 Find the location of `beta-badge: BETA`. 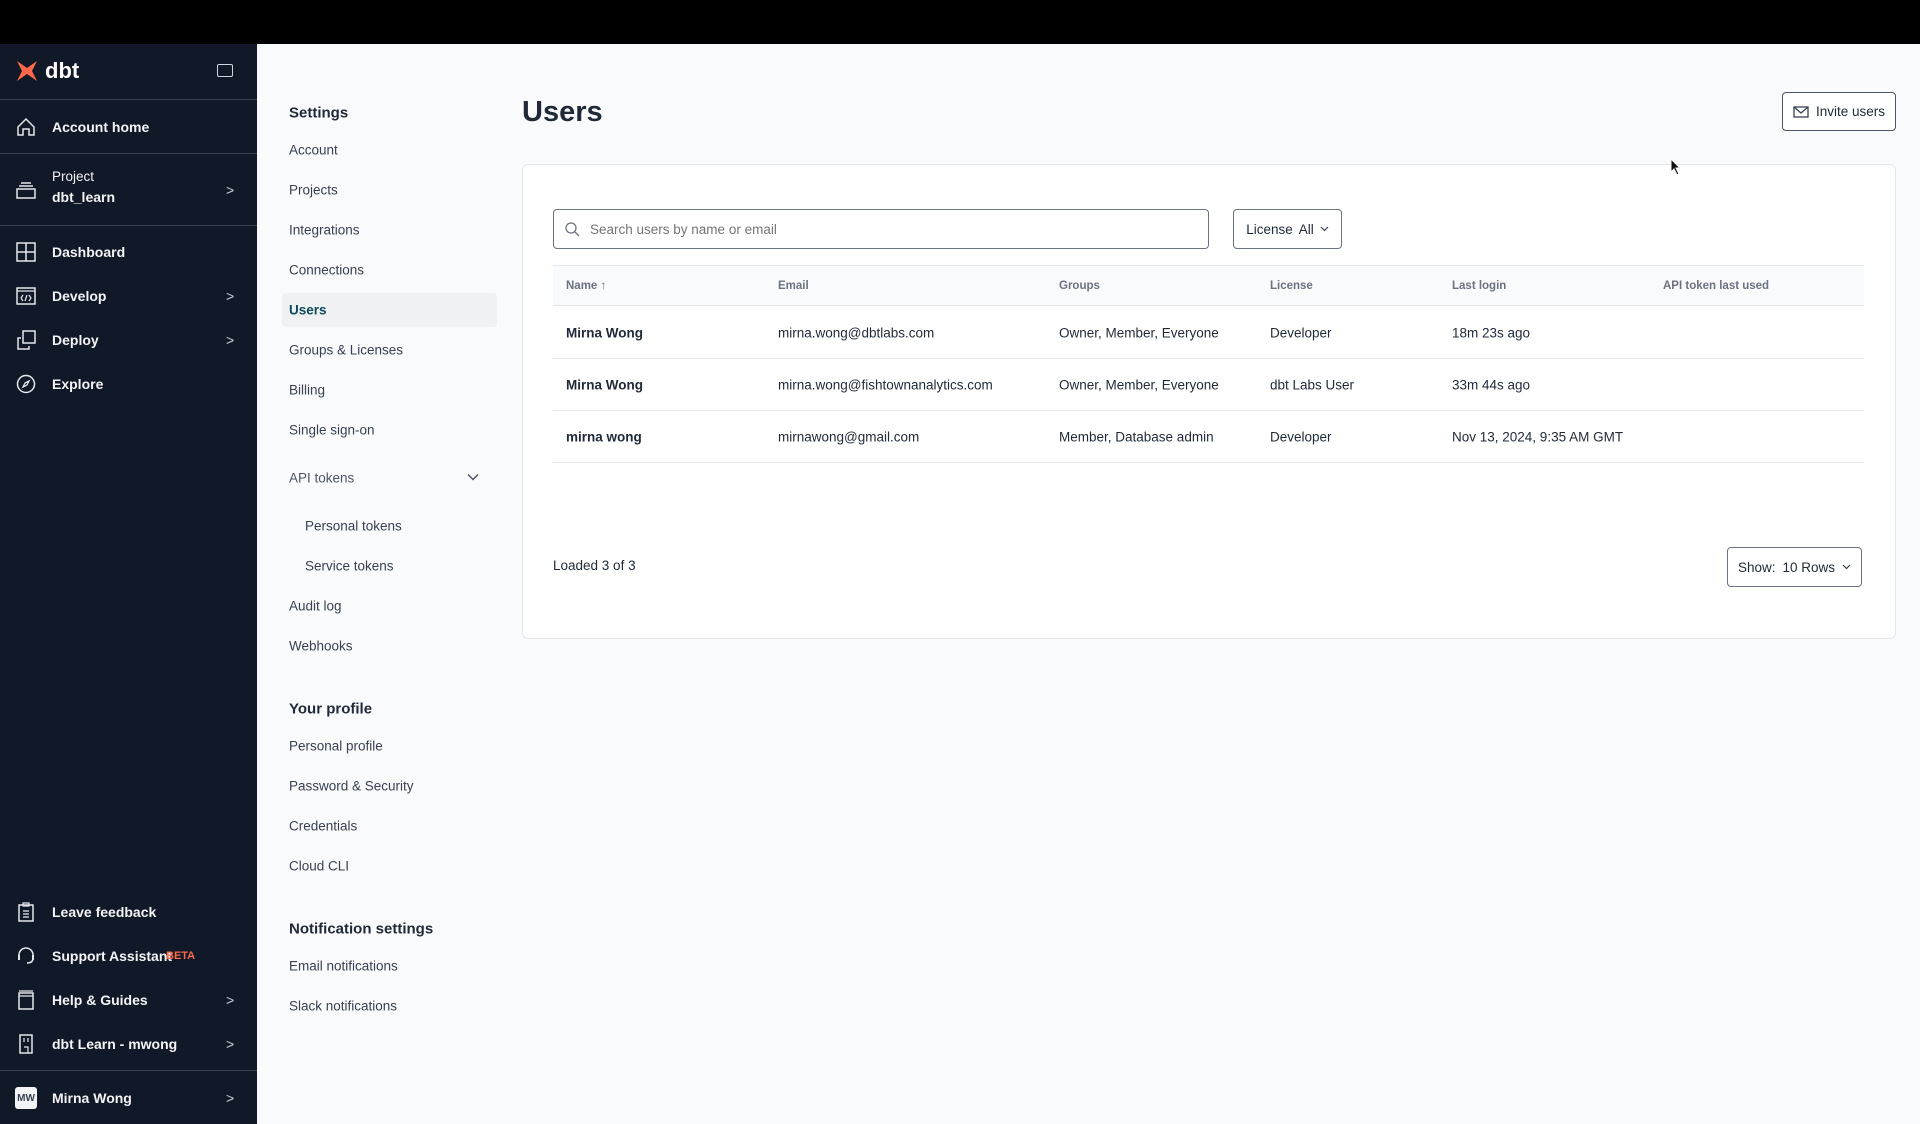

beta-badge: BETA is located at coordinates (181, 956).